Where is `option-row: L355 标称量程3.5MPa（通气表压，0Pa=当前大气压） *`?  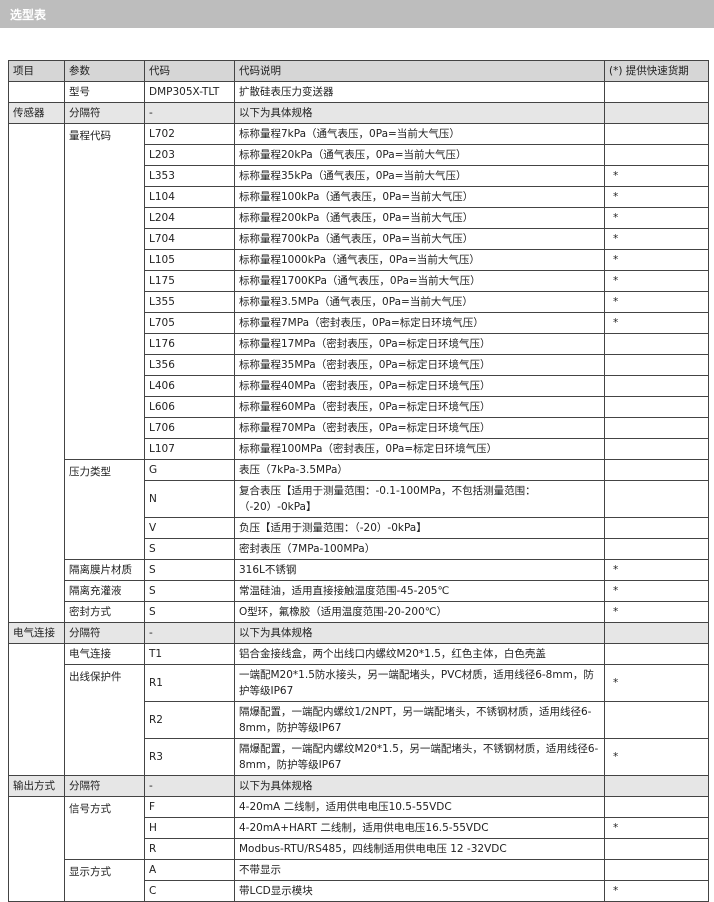
option-row: L355 标称量程3.5MPa（通气表压，0Pa=当前大气压） * is located at coordinates (359, 302).